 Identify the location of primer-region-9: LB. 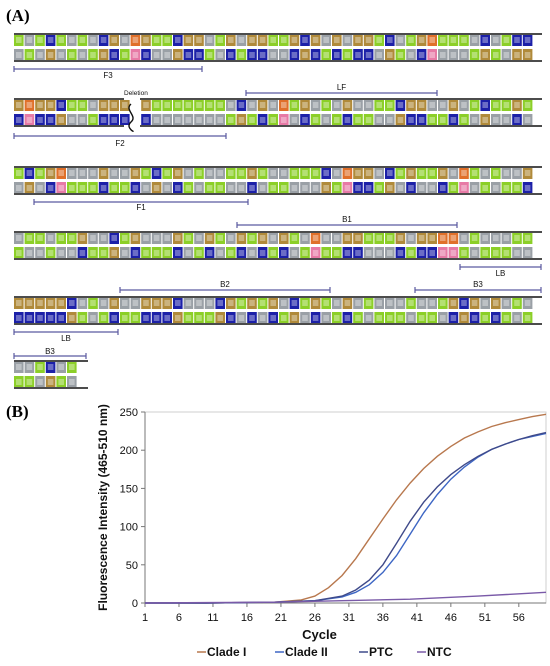
(66, 336).